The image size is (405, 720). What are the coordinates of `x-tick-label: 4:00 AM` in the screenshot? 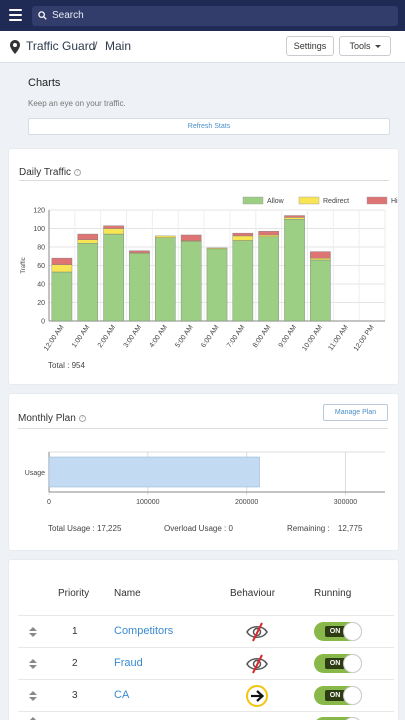 It's located at (158, 336).